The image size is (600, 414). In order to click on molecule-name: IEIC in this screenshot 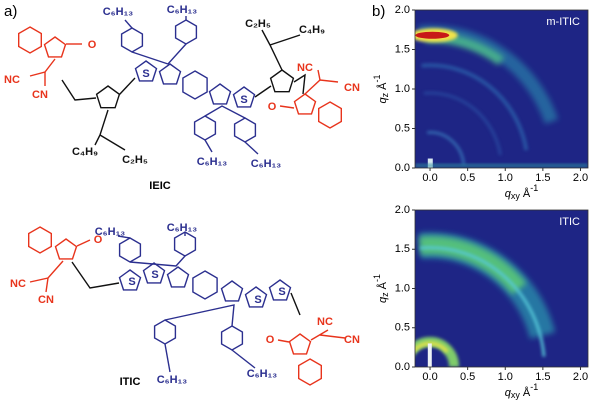, I will do `click(159, 186)`.